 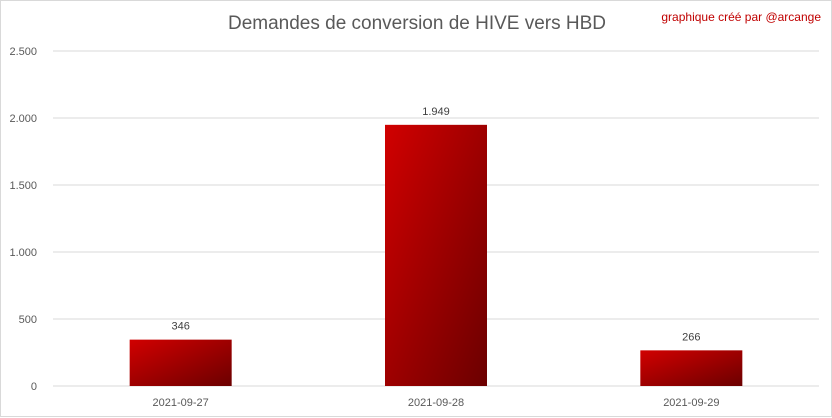 What do you see at coordinates (23, 119) in the screenshot?
I see `y-tick-label: 2.000` at bounding box center [23, 119].